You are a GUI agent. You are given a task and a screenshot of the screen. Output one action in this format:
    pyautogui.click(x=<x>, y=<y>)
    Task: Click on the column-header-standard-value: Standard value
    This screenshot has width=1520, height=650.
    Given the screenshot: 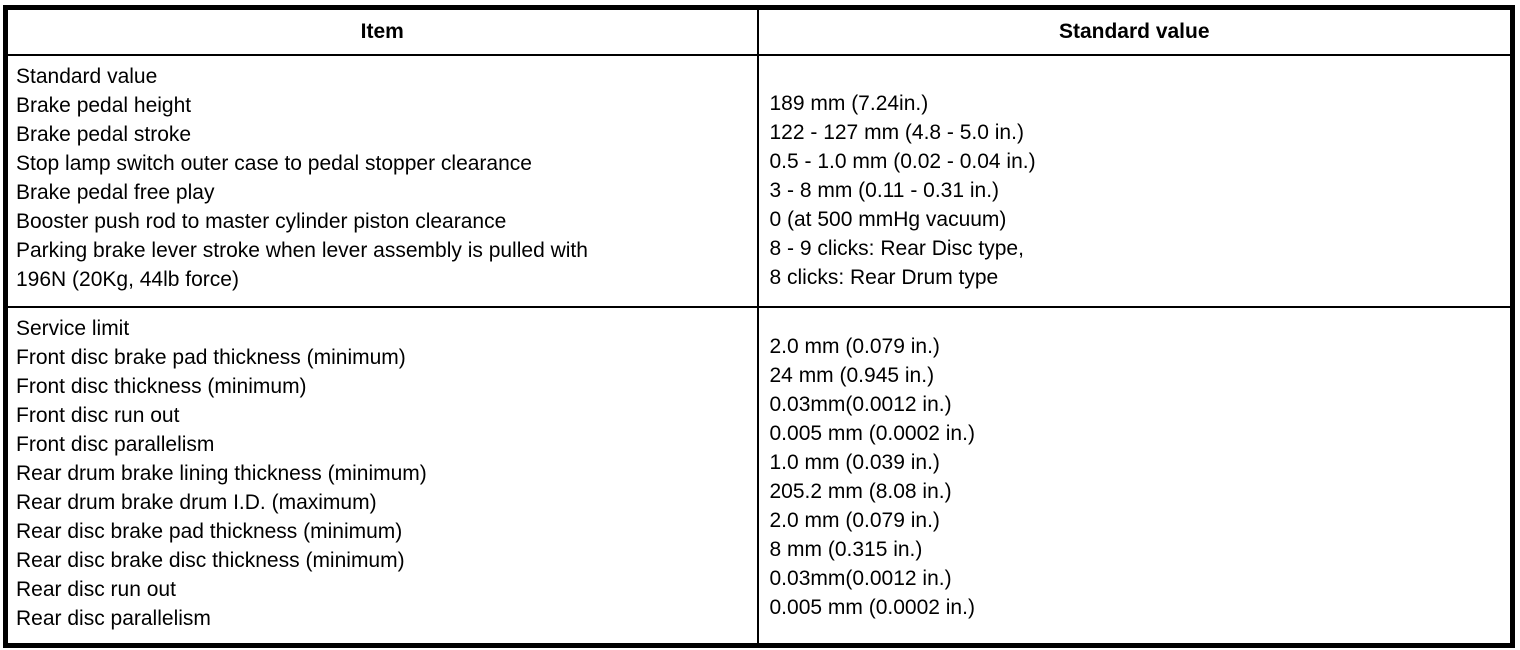 What is the action you would take?
    pyautogui.click(x=1135, y=31)
    